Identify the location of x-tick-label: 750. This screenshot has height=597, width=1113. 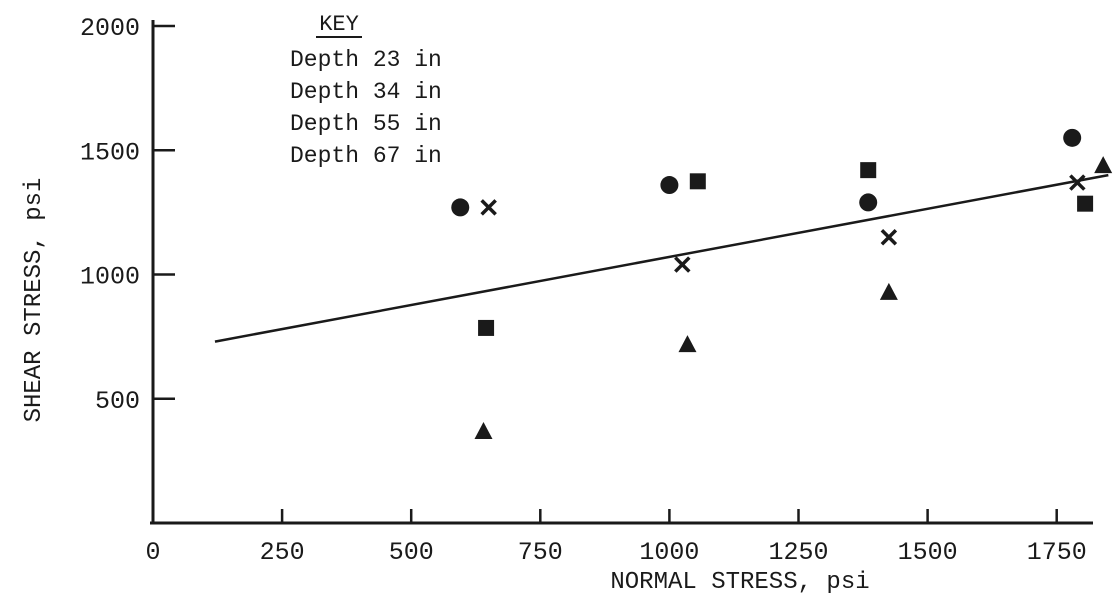
(540, 552).